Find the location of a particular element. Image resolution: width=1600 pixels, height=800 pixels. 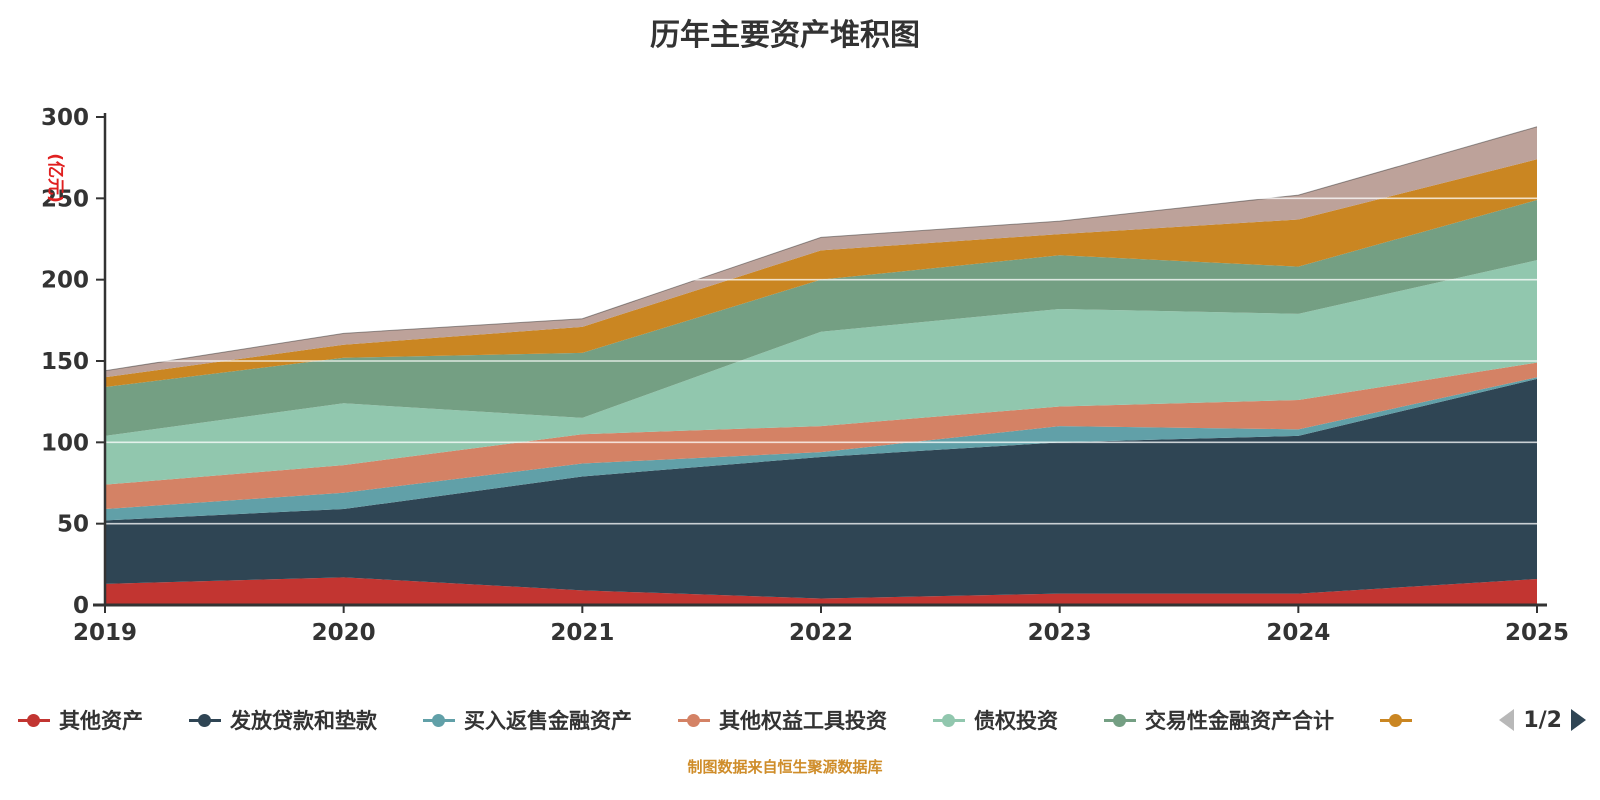

legend-item-其他资产: 其他资产 is located at coordinates (80, 720).